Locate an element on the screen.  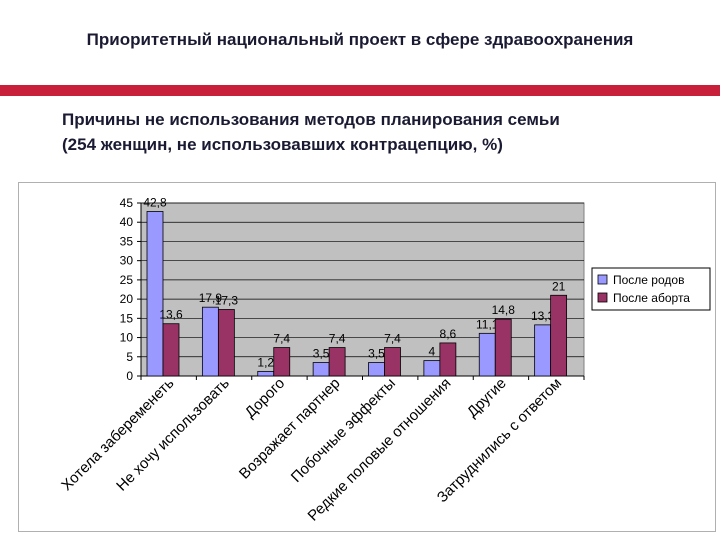
y-tick-label: 0 is located at coordinates (129, 376).